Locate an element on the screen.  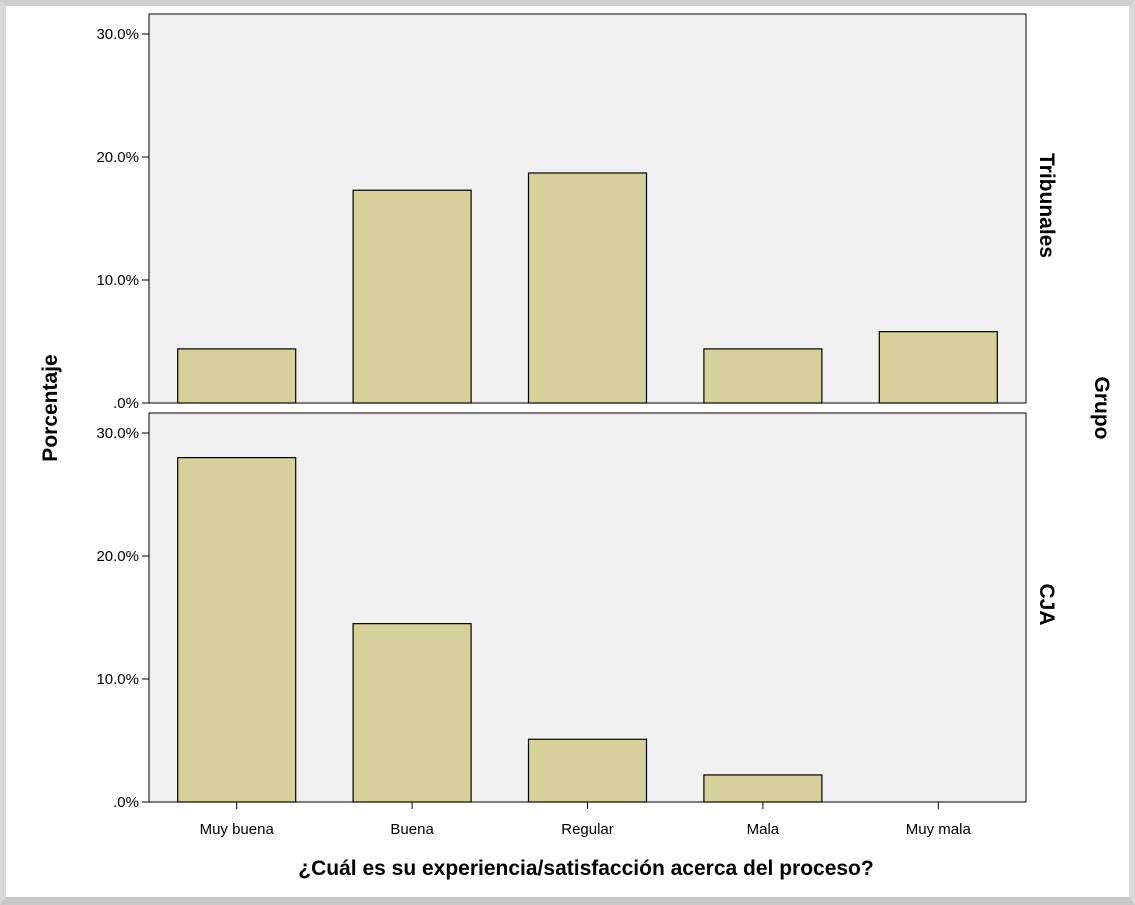
x-tick-label: Mala is located at coordinates (763, 829).